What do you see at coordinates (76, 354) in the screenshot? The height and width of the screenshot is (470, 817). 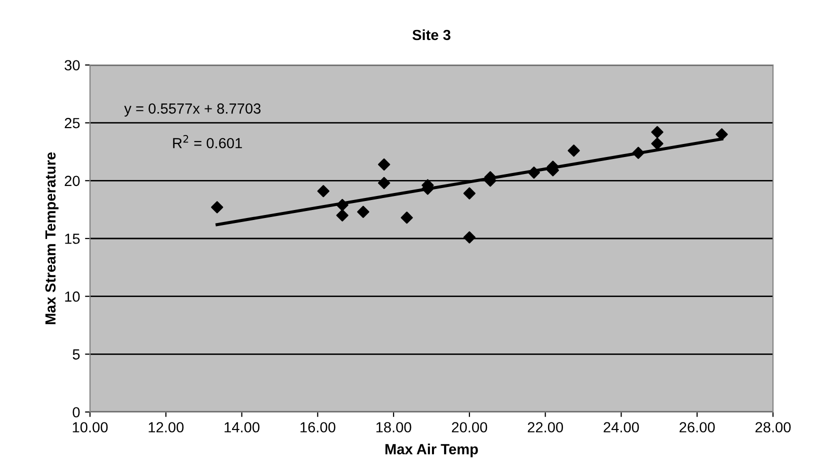 I see `y-tick-label: 5` at bounding box center [76, 354].